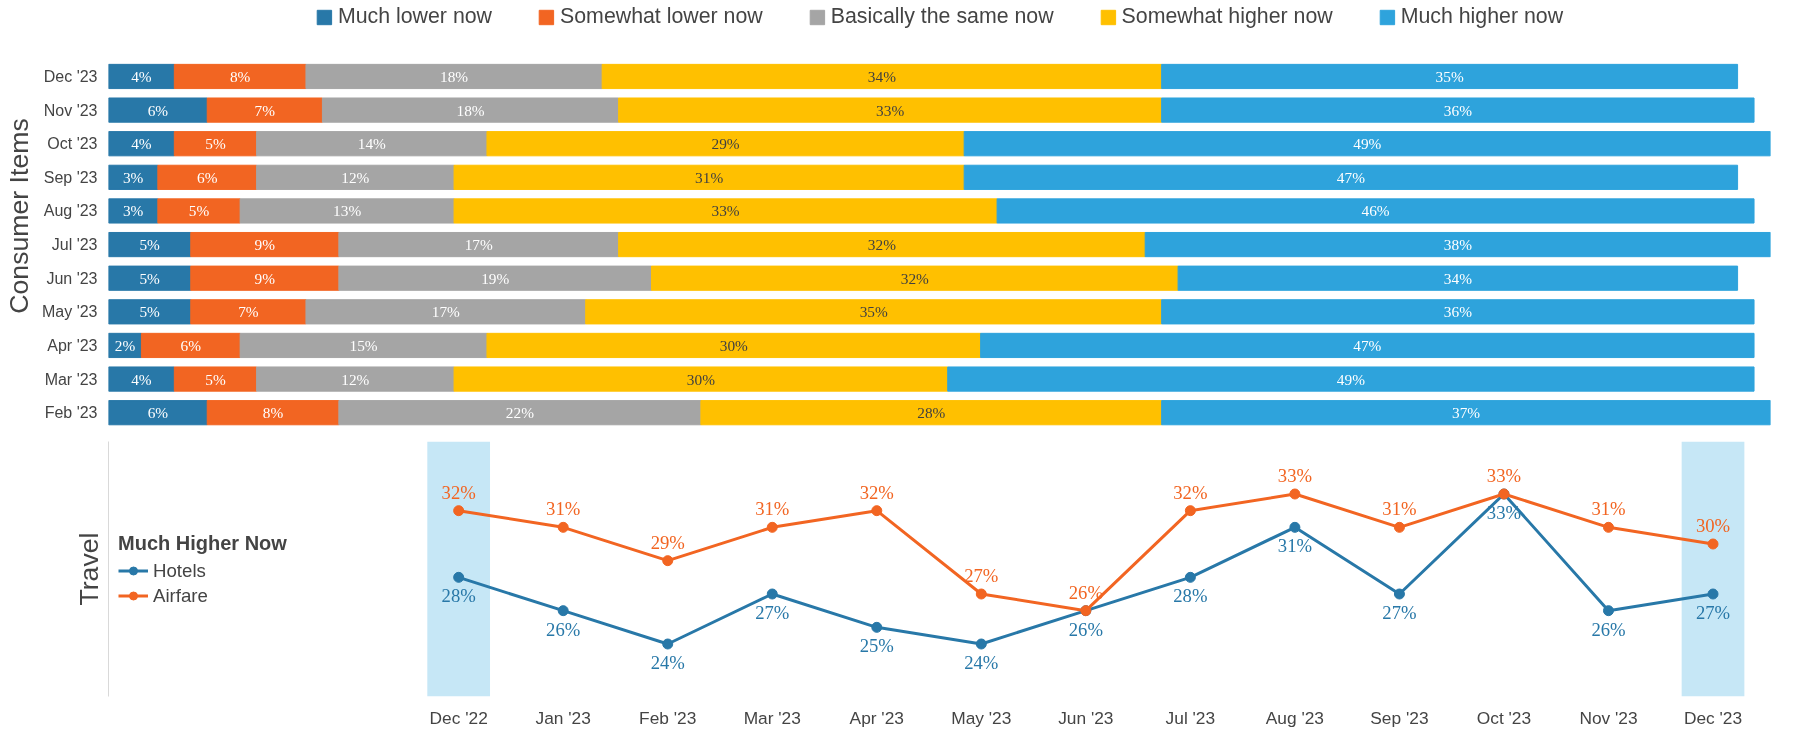 The height and width of the screenshot is (737, 1810). What do you see at coordinates (72, 278) in the screenshot?
I see `y-tick-label: Jun '23` at bounding box center [72, 278].